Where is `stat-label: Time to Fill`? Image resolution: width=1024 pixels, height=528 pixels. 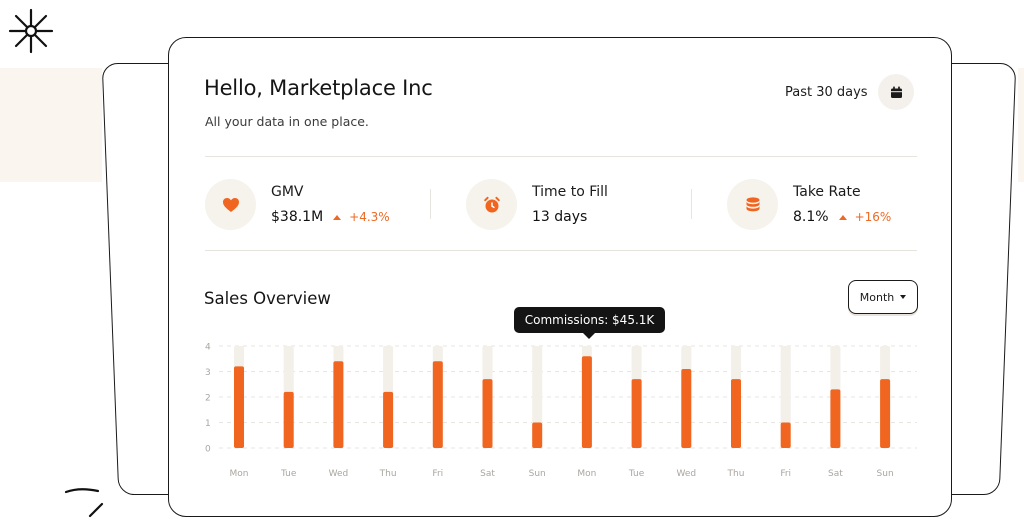
stat-label: Time to Fill is located at coordinates (570, 192).